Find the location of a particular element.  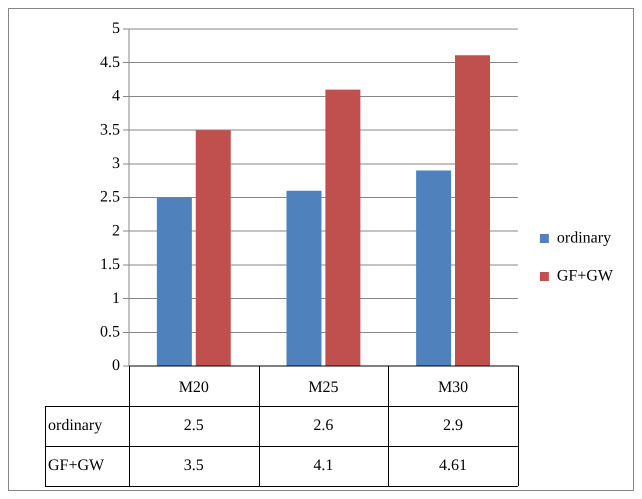

y-tick-label: 3 is located at coordinates (116, 163).